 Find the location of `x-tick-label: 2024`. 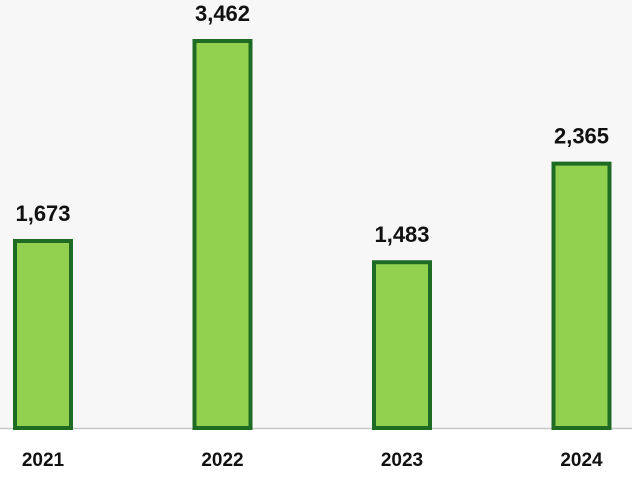

x-tick-label: 2024 is located at coordinates (581, 460).